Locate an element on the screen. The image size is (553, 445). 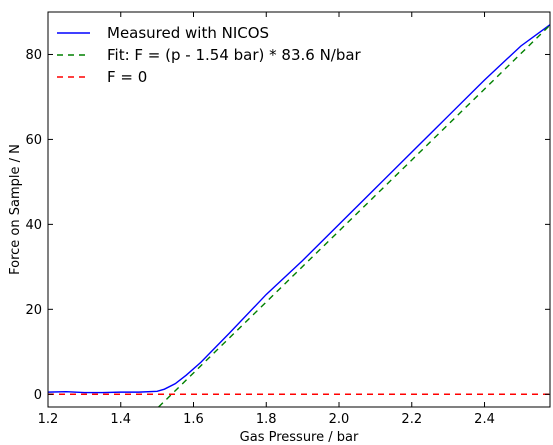
legend-label-0: Measured with NICOS is located at coordinates (188, 33).